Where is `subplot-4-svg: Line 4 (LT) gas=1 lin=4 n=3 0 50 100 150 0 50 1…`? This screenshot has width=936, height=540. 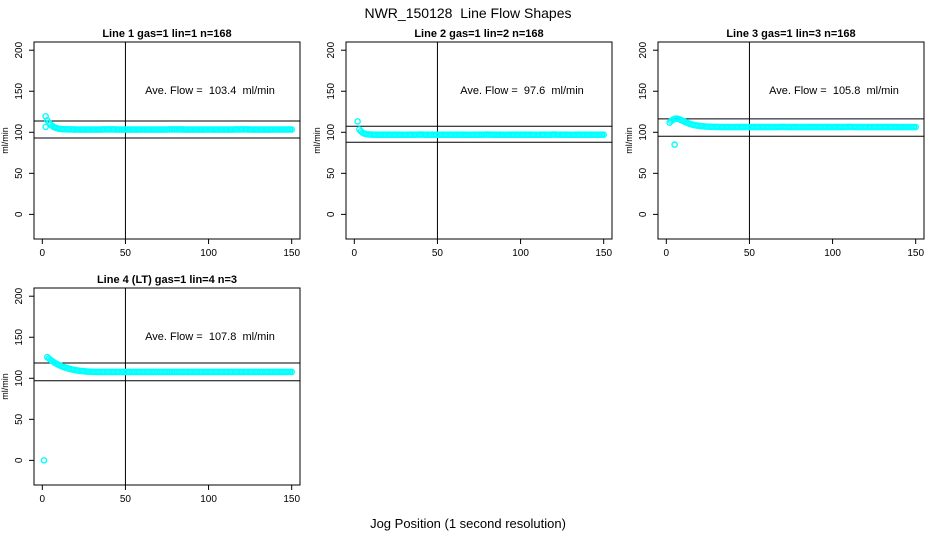 subplot-4-svg: Line 4 (LT) gas=1 lin=4 n=3 0 50 100 150 0 50 1… is located at coordinates (150, 389).